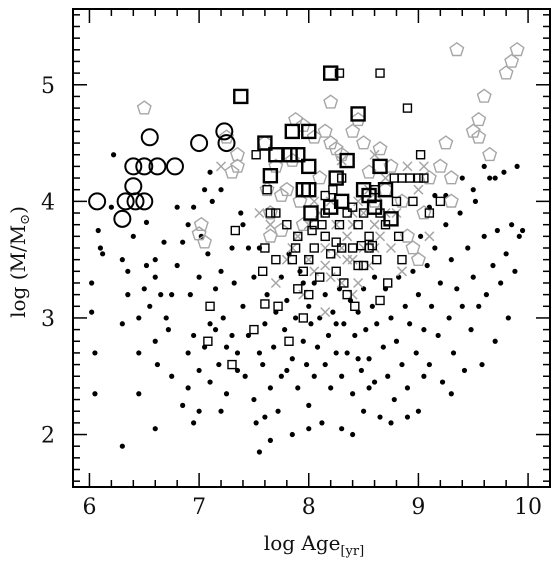 Image resolution: width=560 pixels, height=563 pixels. What do you see at coordinates (48, 436) in the screenshot?
I see `y-tick-label: 2` at bounding box center [48, 436].